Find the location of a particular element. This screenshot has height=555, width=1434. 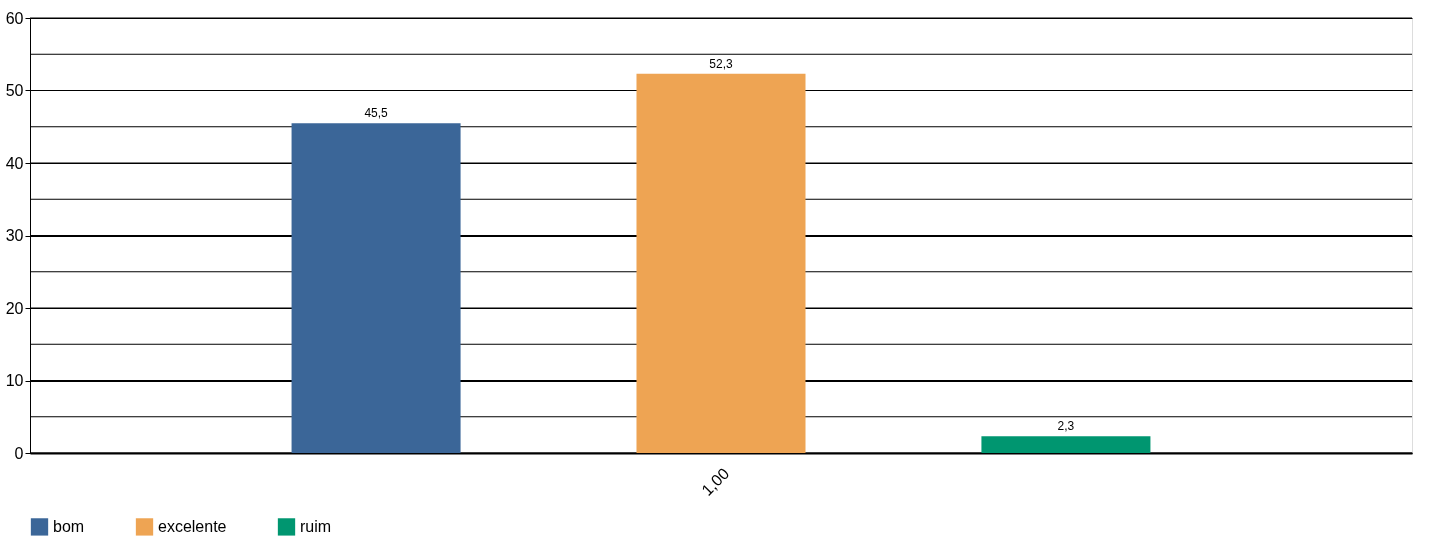

y-tick-label: 10 is located at coordinates (14, 380).